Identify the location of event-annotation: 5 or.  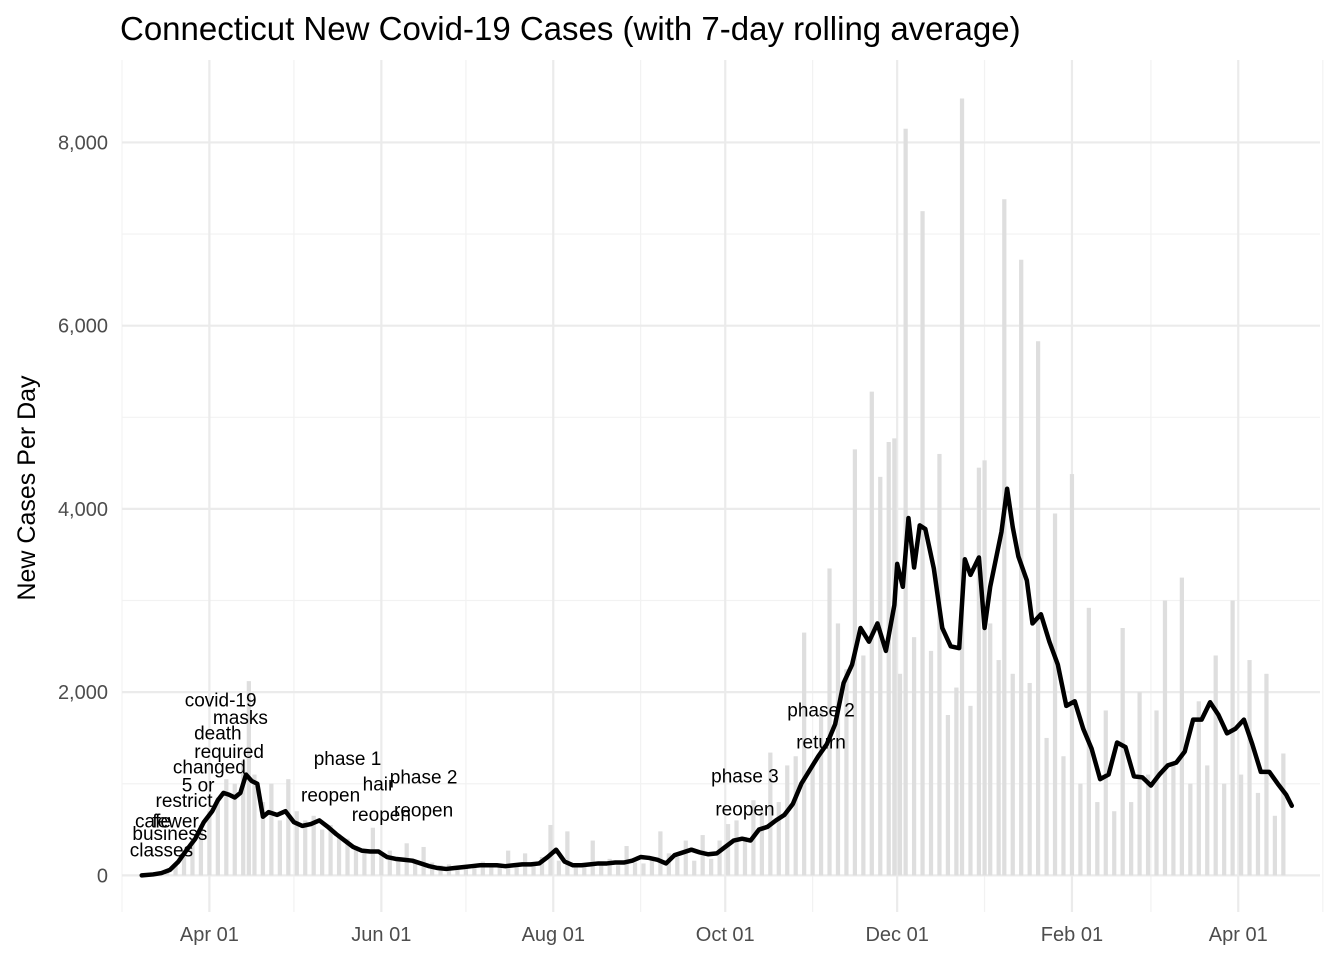
(198, 786).